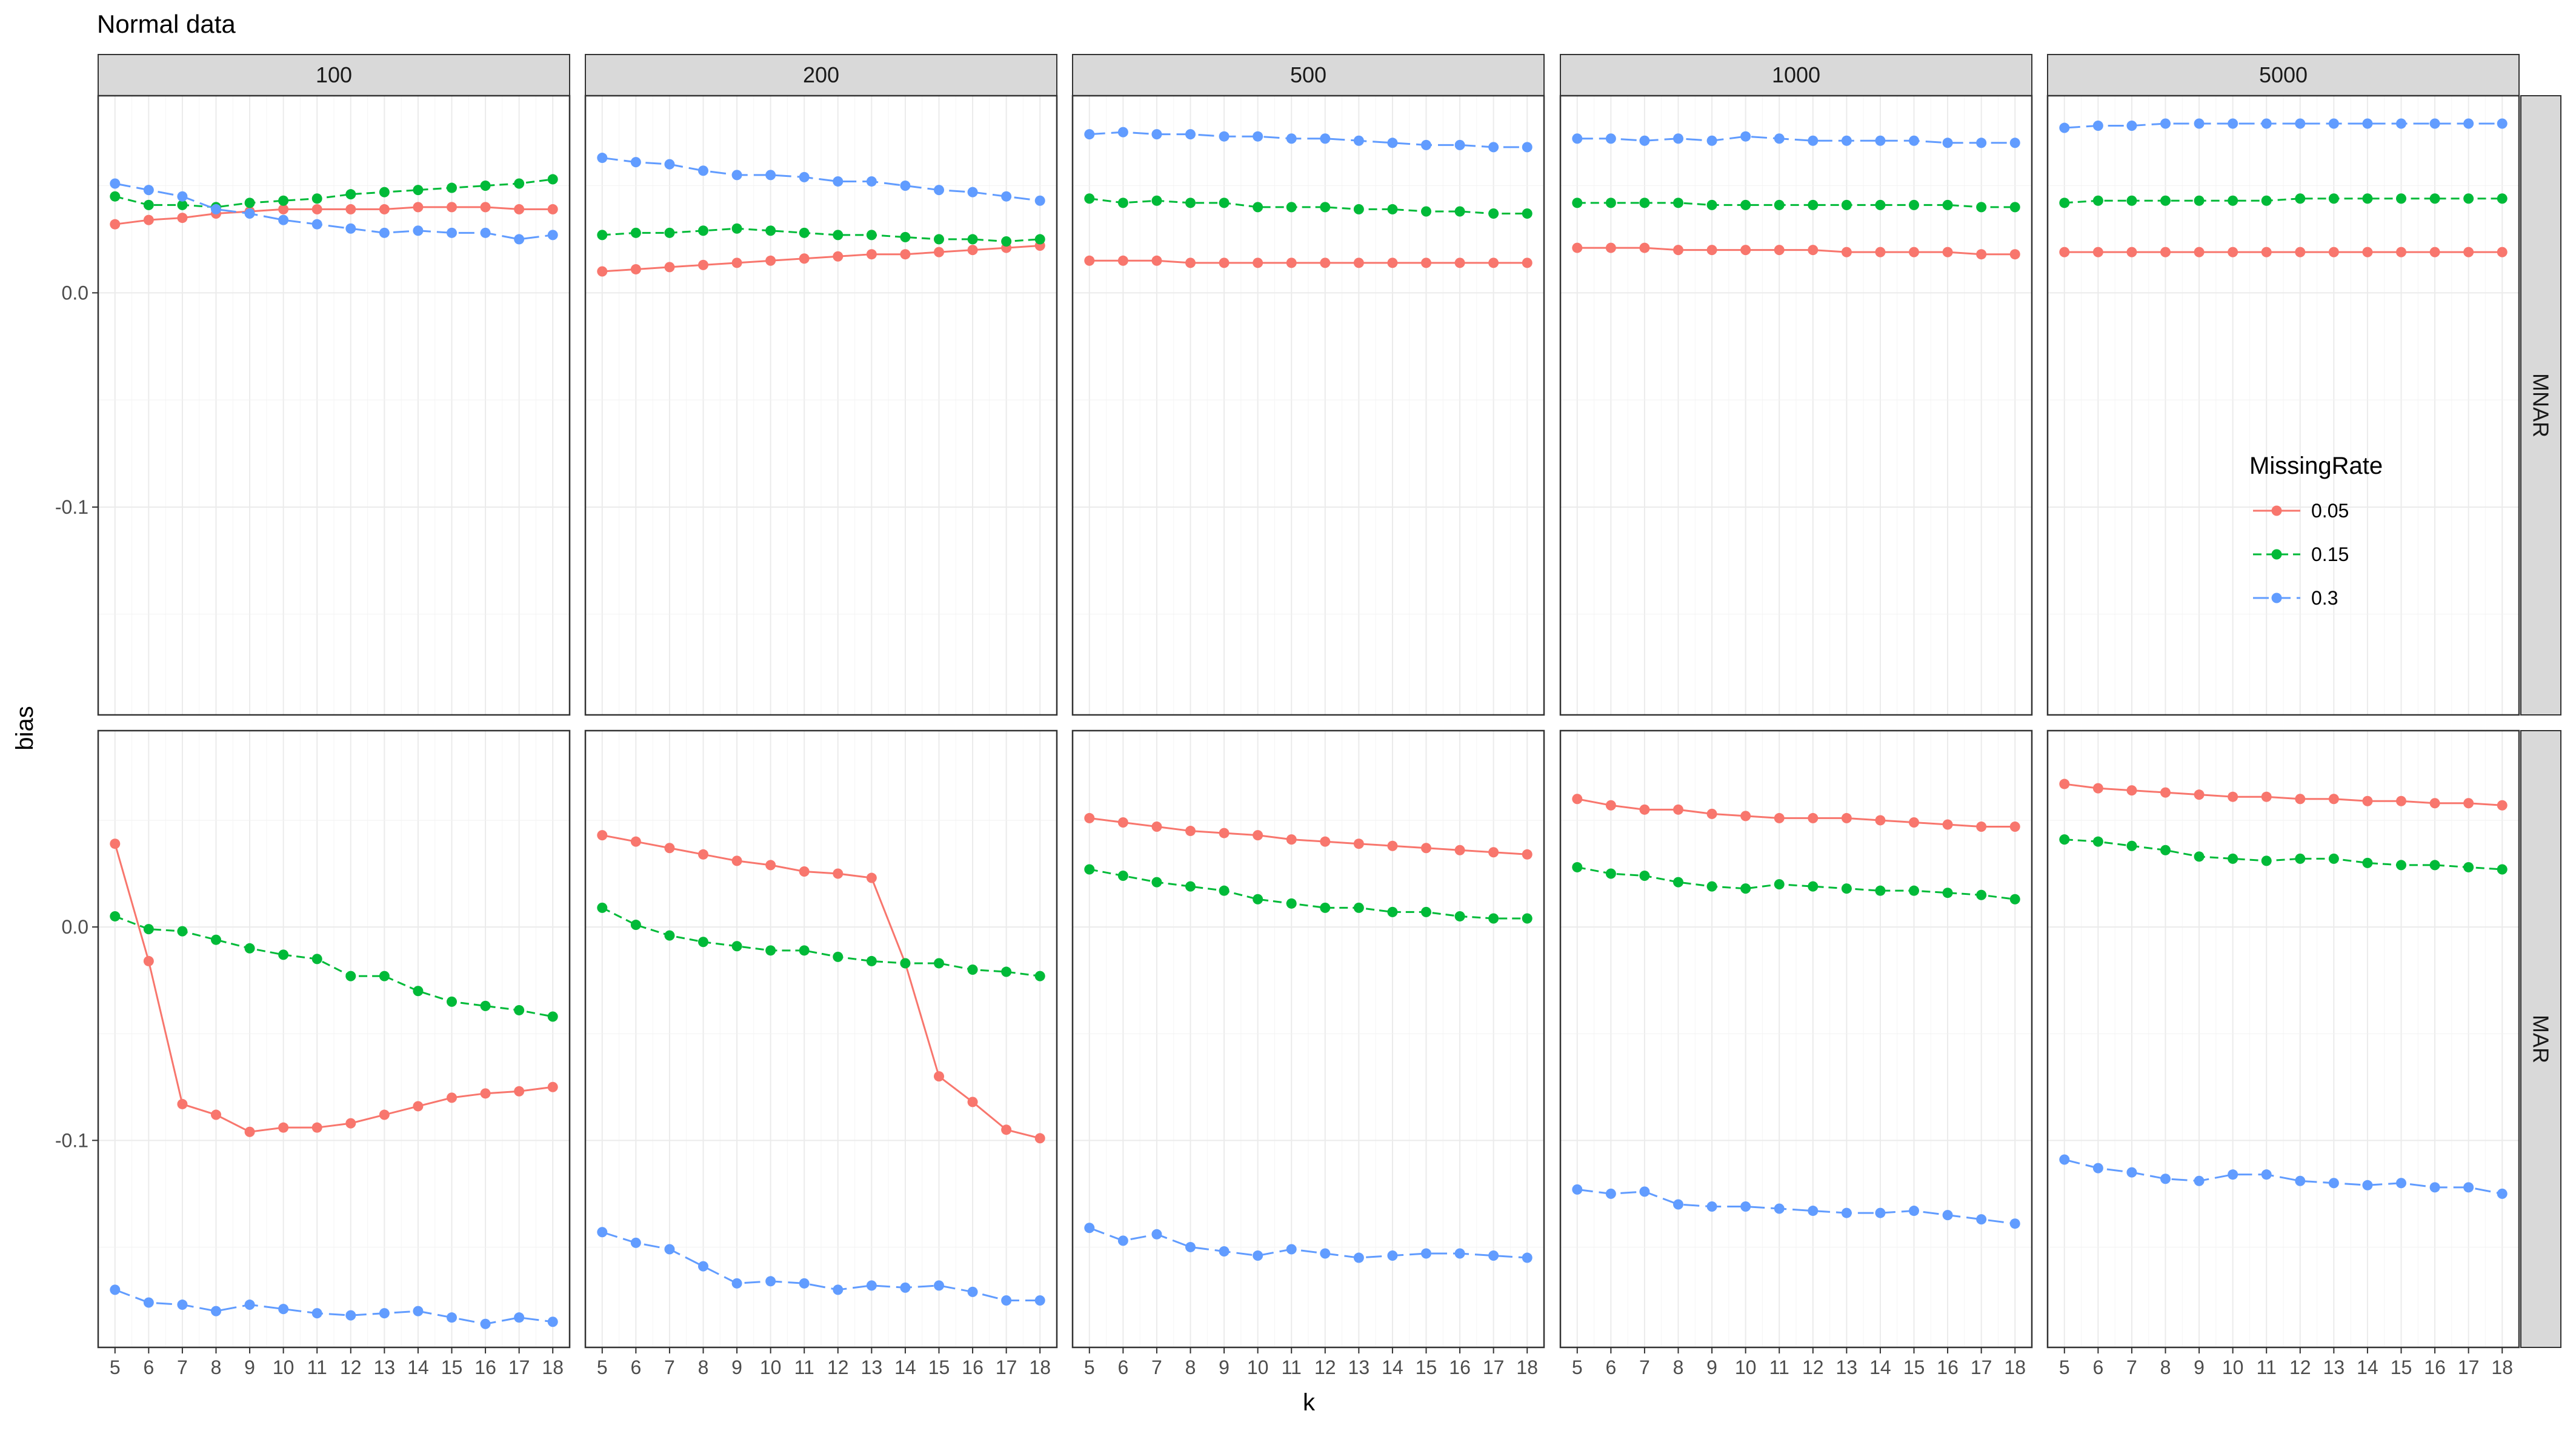 Image resolution: width=2576 pixels, height=1431 pixels. Describe the element at coordinates (1914, 1367) in the screenshot. I see `x-tick-label: 15` at that location.